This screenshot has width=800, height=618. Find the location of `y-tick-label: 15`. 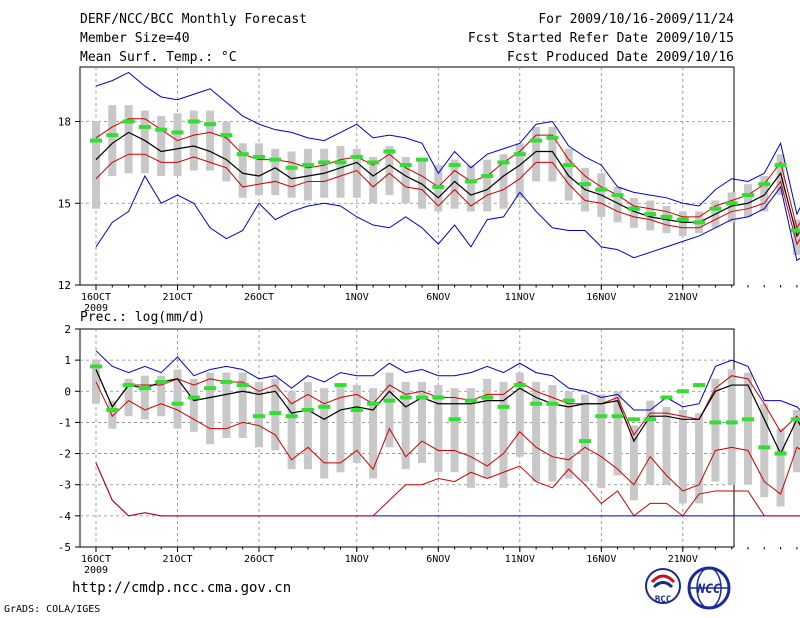

y-tick-label: 15 is located at coordinates (64, 203).